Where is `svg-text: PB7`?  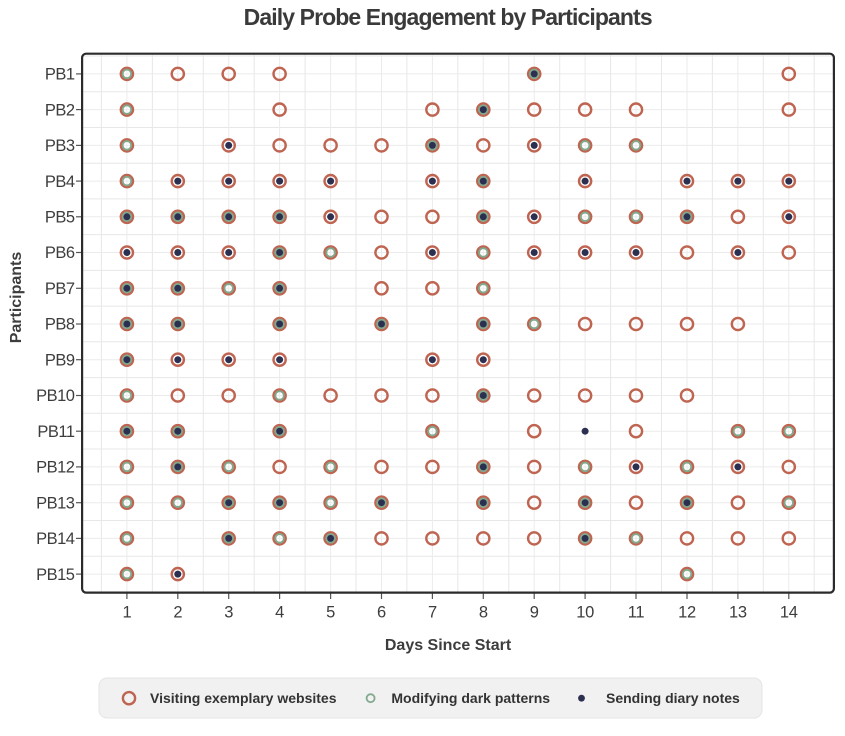 svg-text: PB7 is located at coordinates (60, 289).